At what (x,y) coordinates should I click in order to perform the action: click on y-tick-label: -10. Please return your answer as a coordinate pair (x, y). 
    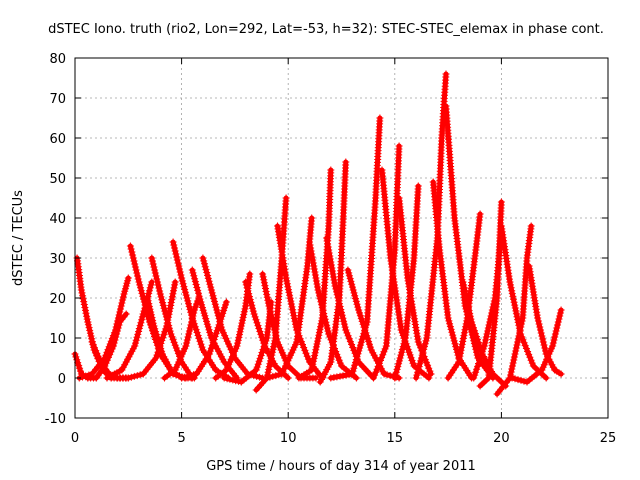
    Looking at the image, I should click on (55, 419).